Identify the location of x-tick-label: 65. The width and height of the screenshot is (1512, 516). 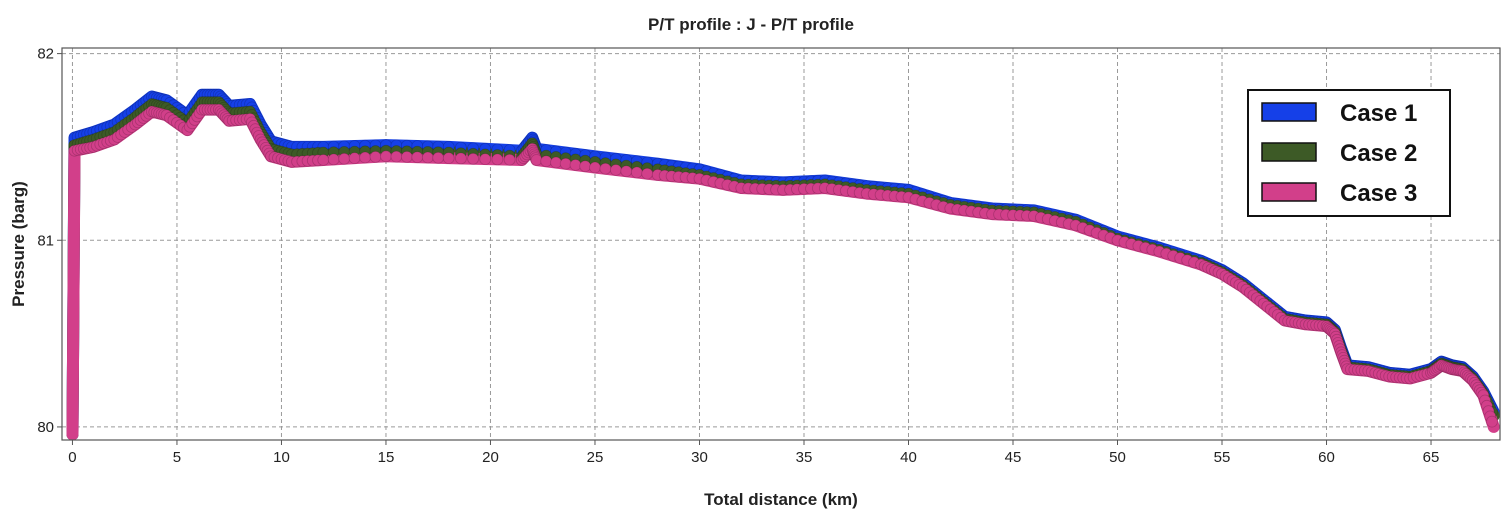
(1431, 457).